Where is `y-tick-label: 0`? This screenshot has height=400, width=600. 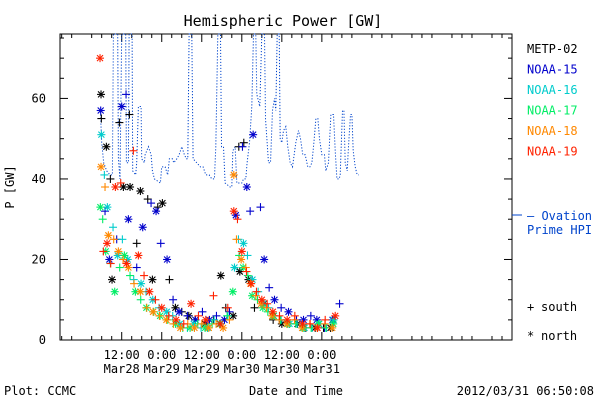 y-tick-label: 0 is located at coordinates (42, 340).